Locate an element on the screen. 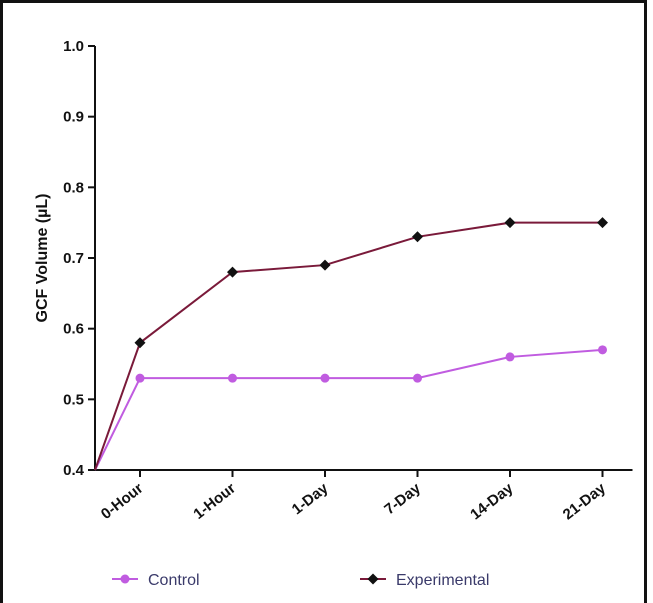 This screenshot has height=603, width=653. y-tick-label: 0.4 is located at coordinates (74, 470).